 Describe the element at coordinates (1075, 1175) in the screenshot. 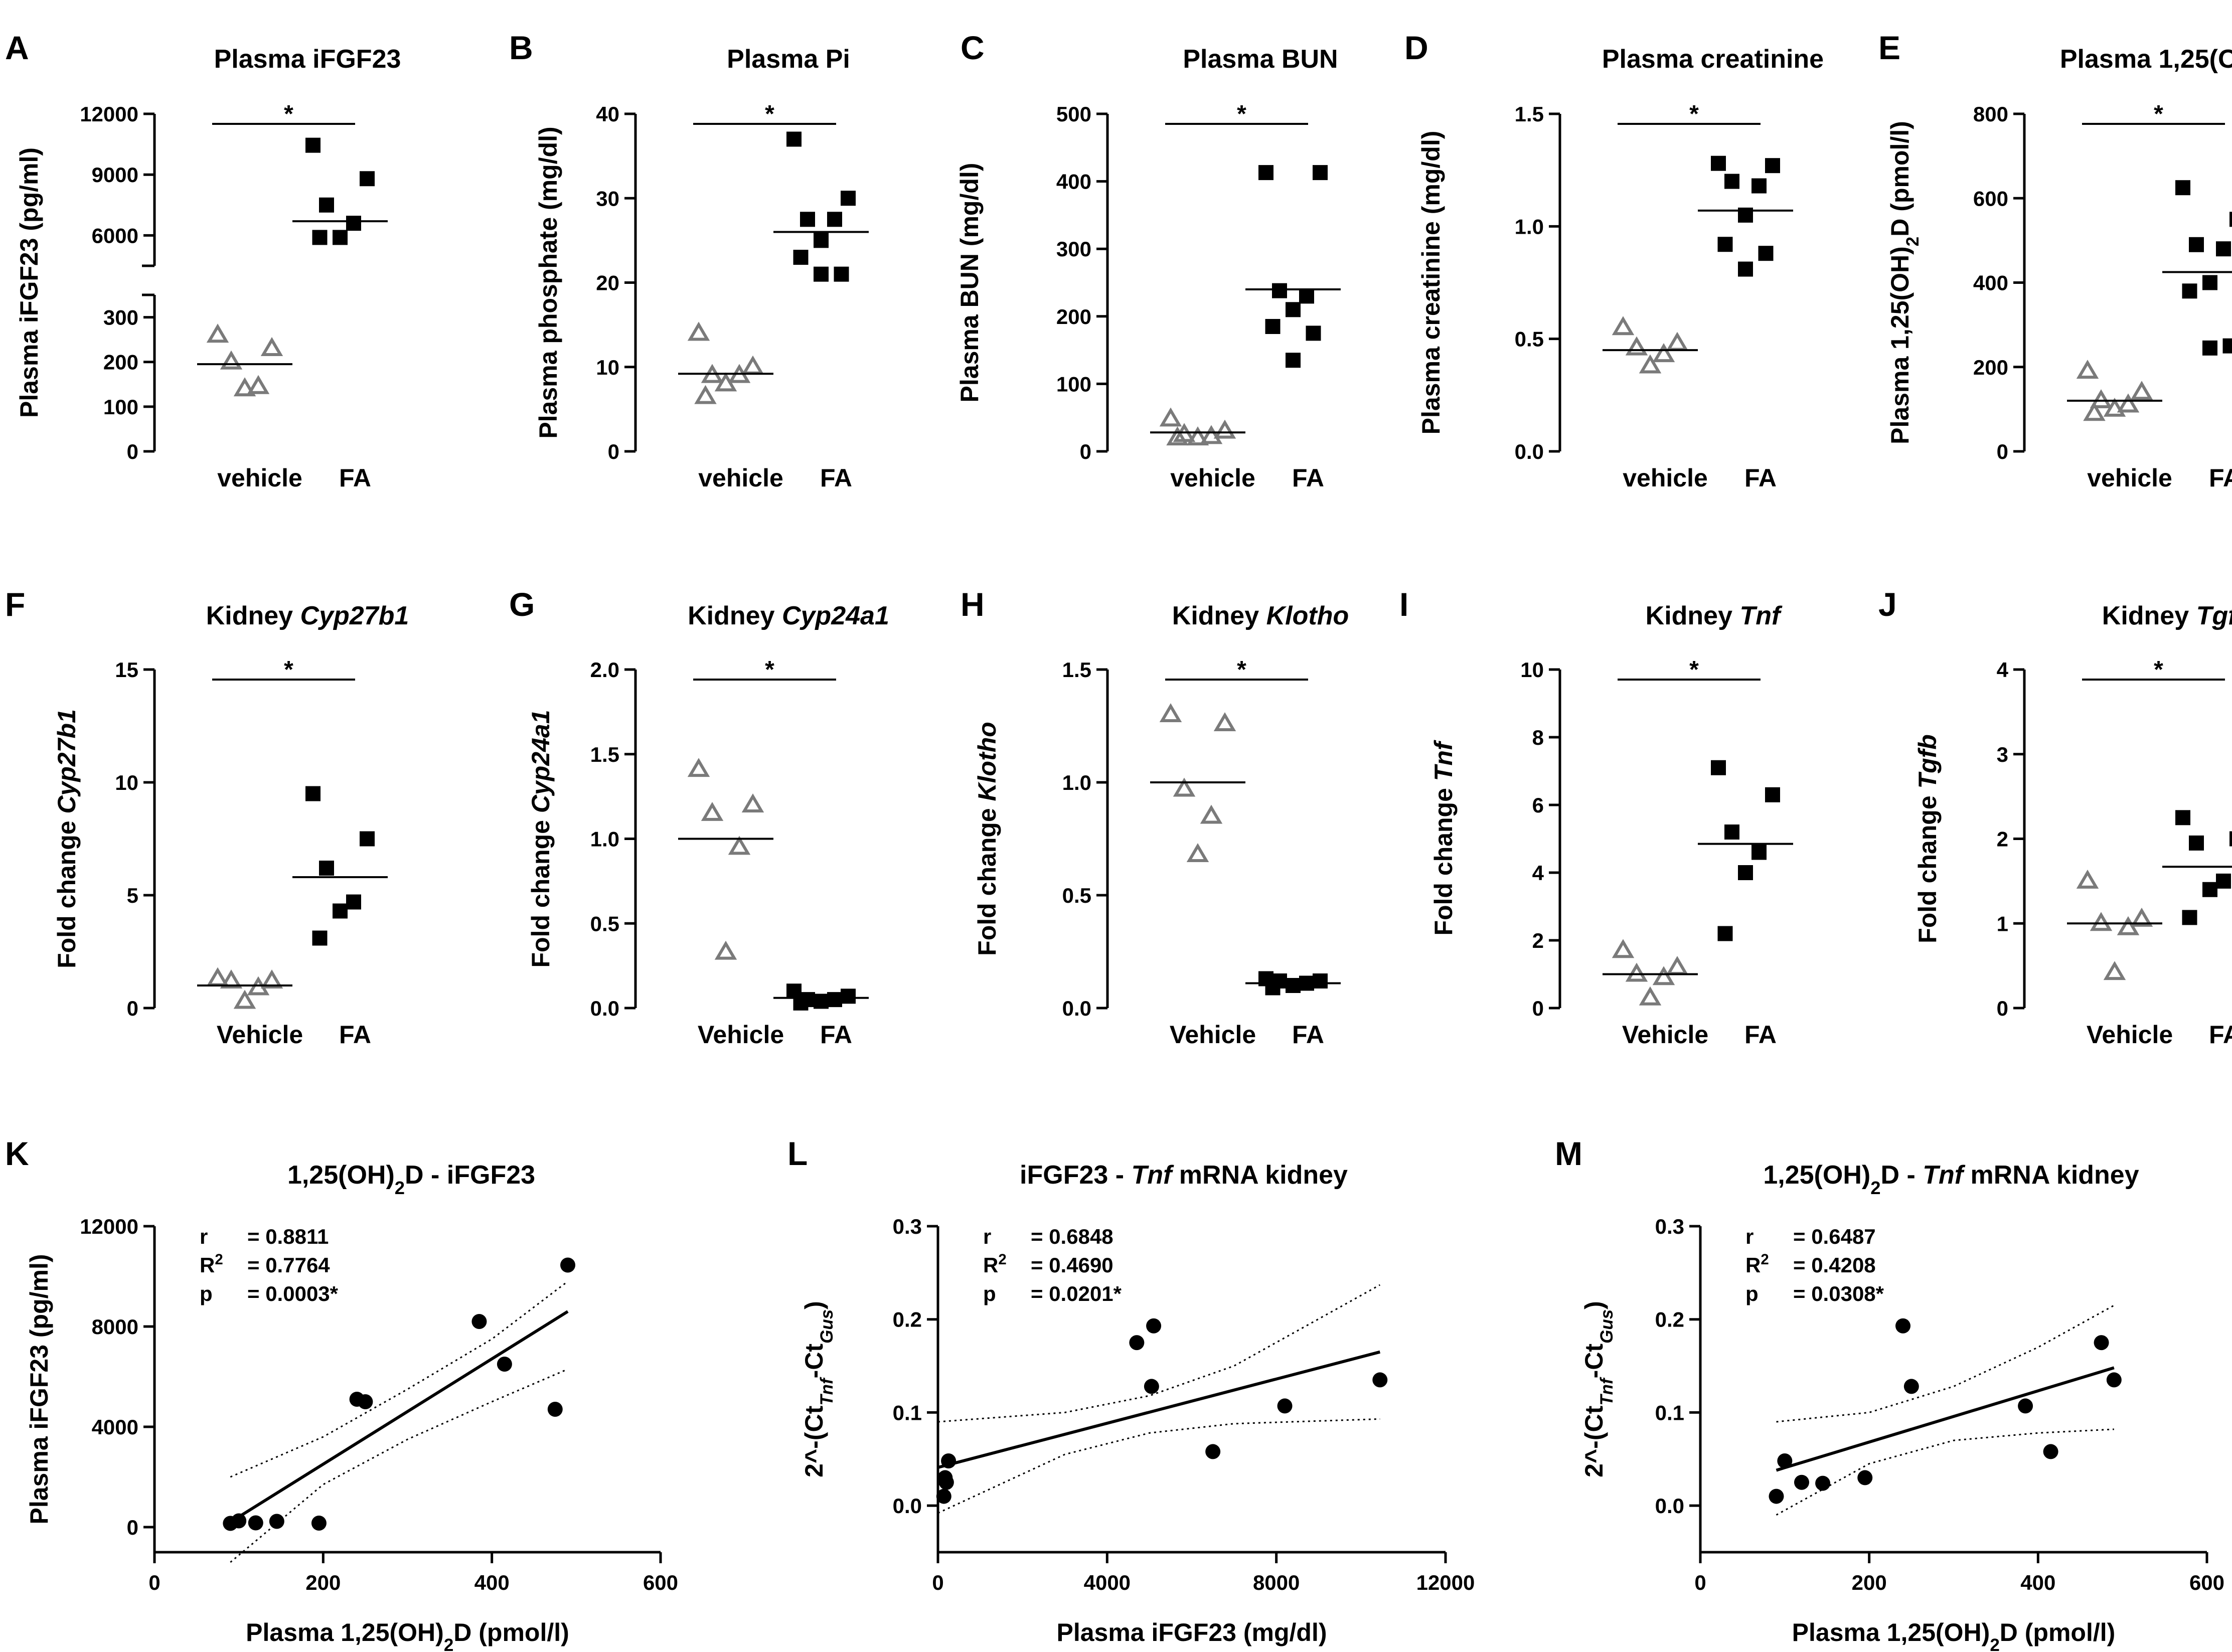

I see `panel-title-part: iFGF23 -` at that location.